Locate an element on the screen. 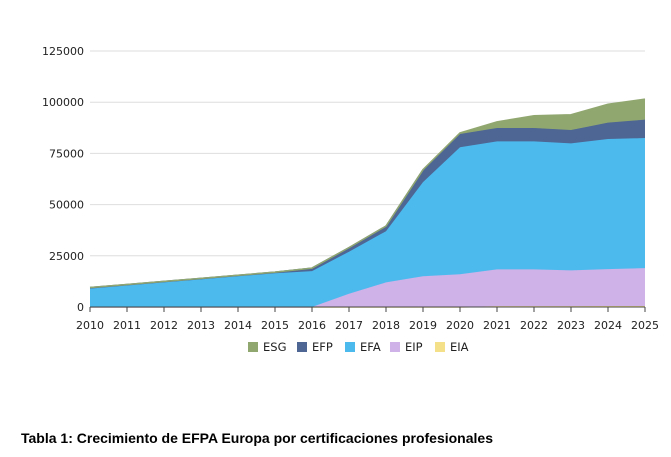 This screenshot has width=671, height=457. y-tick-label: 50000 is located at coordinates (66, 205).